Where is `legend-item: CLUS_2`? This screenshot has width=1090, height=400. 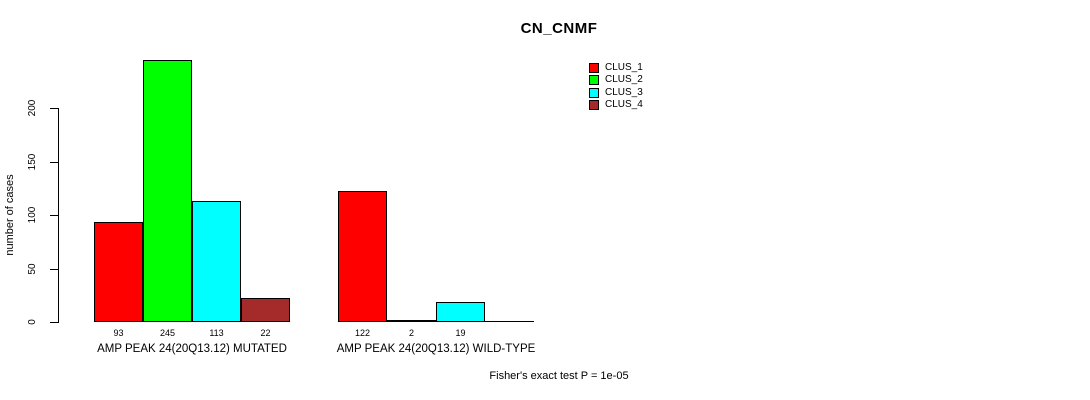 legend-item: CLUS_2 is located at coordinates (649, 80).